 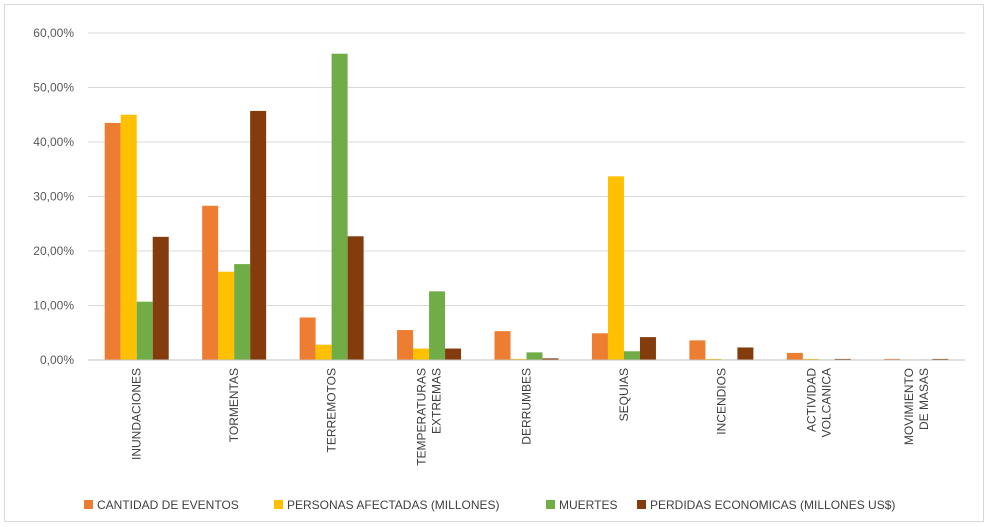 I want to click on y-tick-label: 50,00%, so click(x=53, y=88).